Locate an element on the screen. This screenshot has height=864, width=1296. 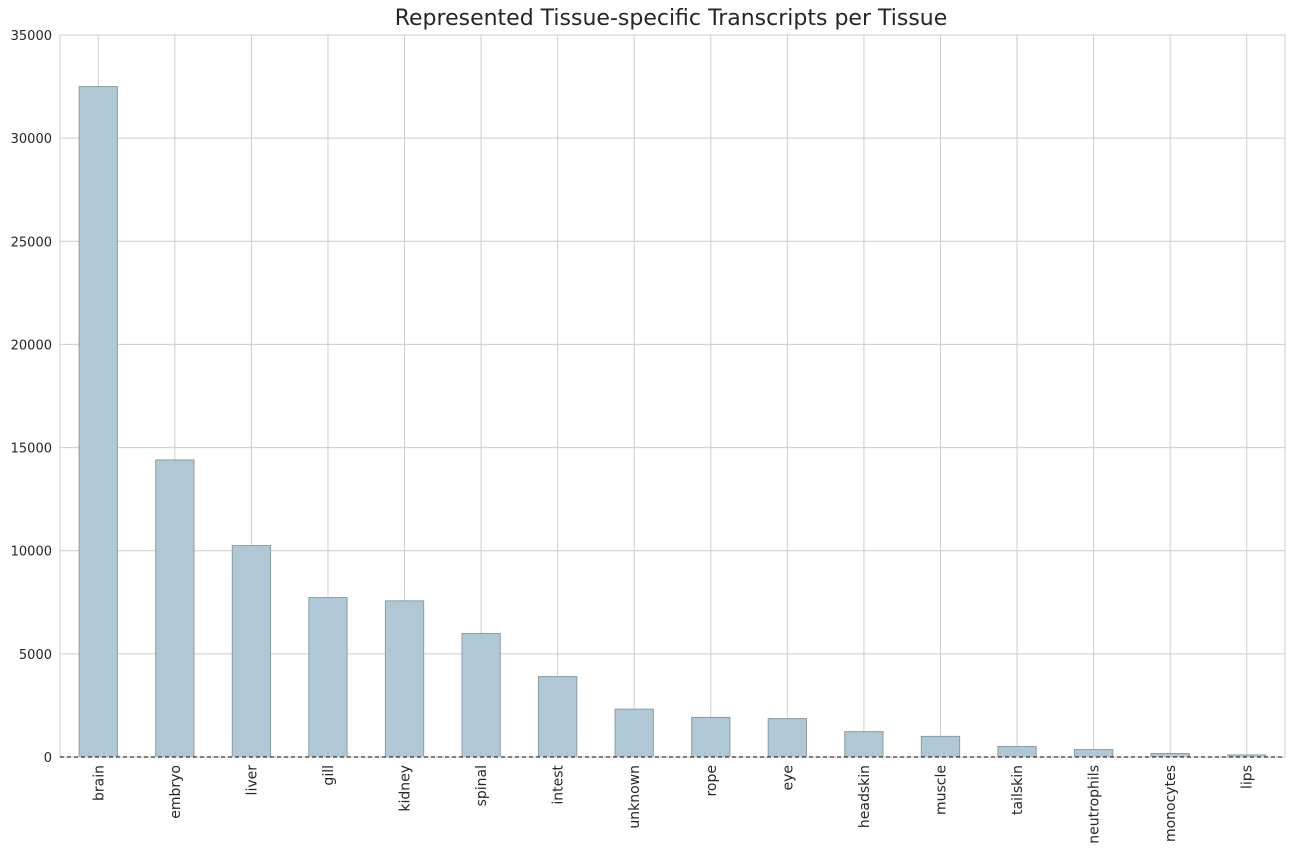
y-tick-label: 5000 is located at coordinates (35, 655).